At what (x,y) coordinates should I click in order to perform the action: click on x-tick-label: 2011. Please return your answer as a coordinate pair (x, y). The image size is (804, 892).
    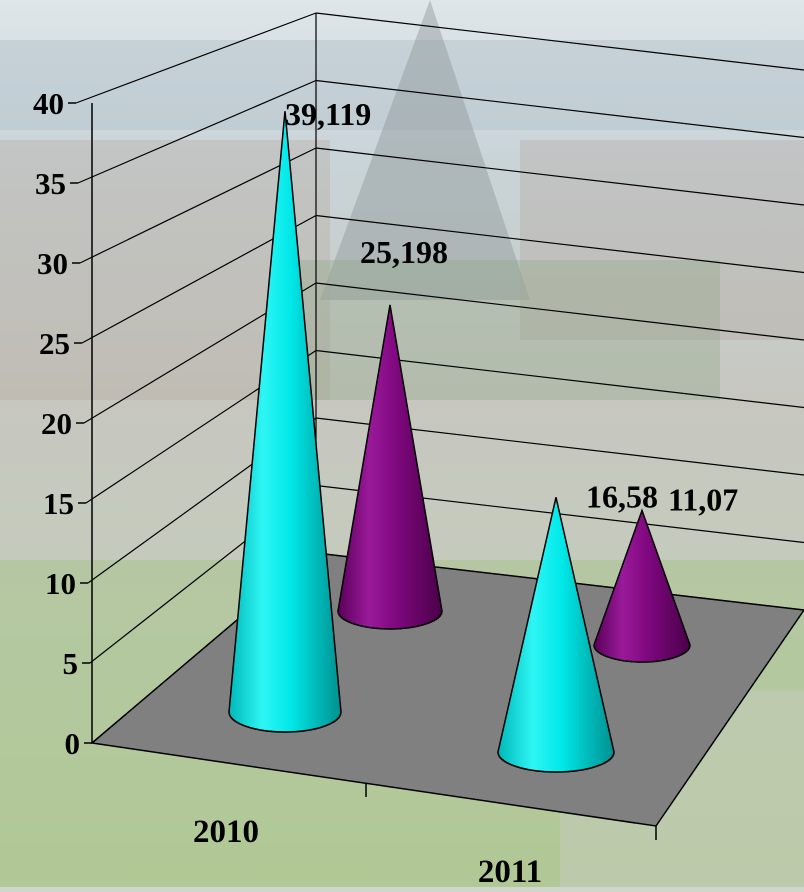
    Looking at the image, I should click on (510, 870).